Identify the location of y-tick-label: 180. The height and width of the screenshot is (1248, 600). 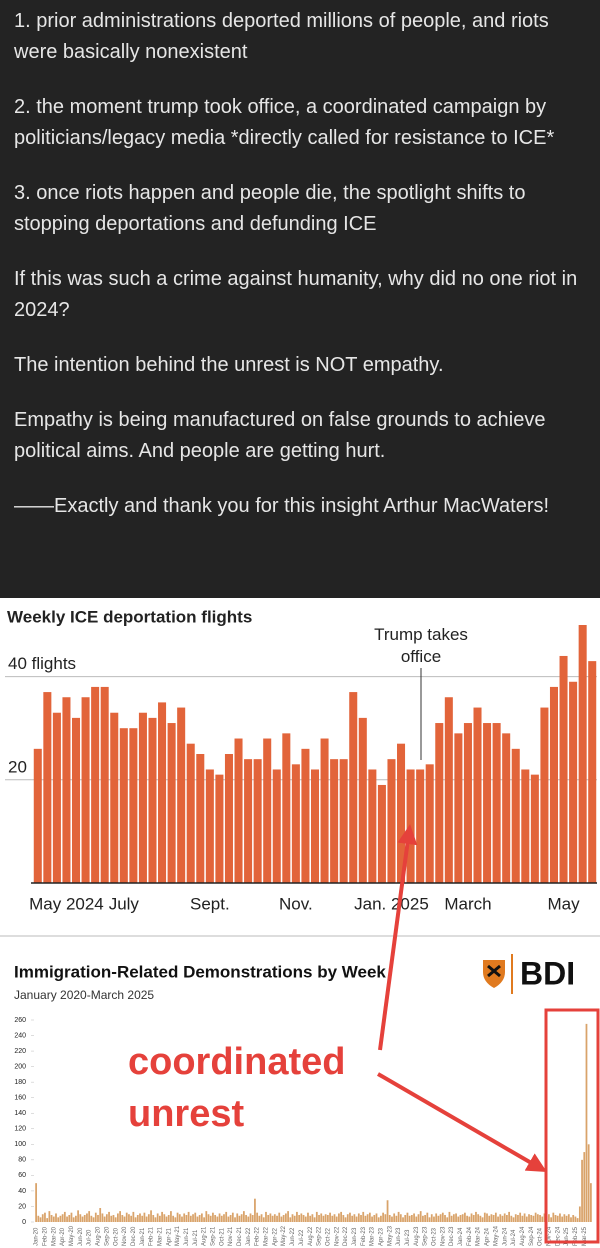
(20, 1082).